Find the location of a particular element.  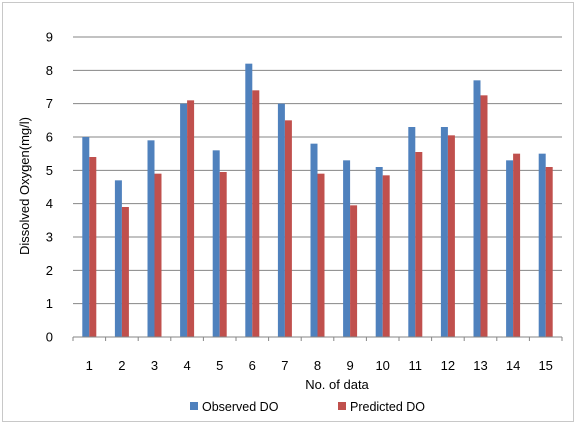

x-tick-label: 9 is located at coordinates (349, 365).